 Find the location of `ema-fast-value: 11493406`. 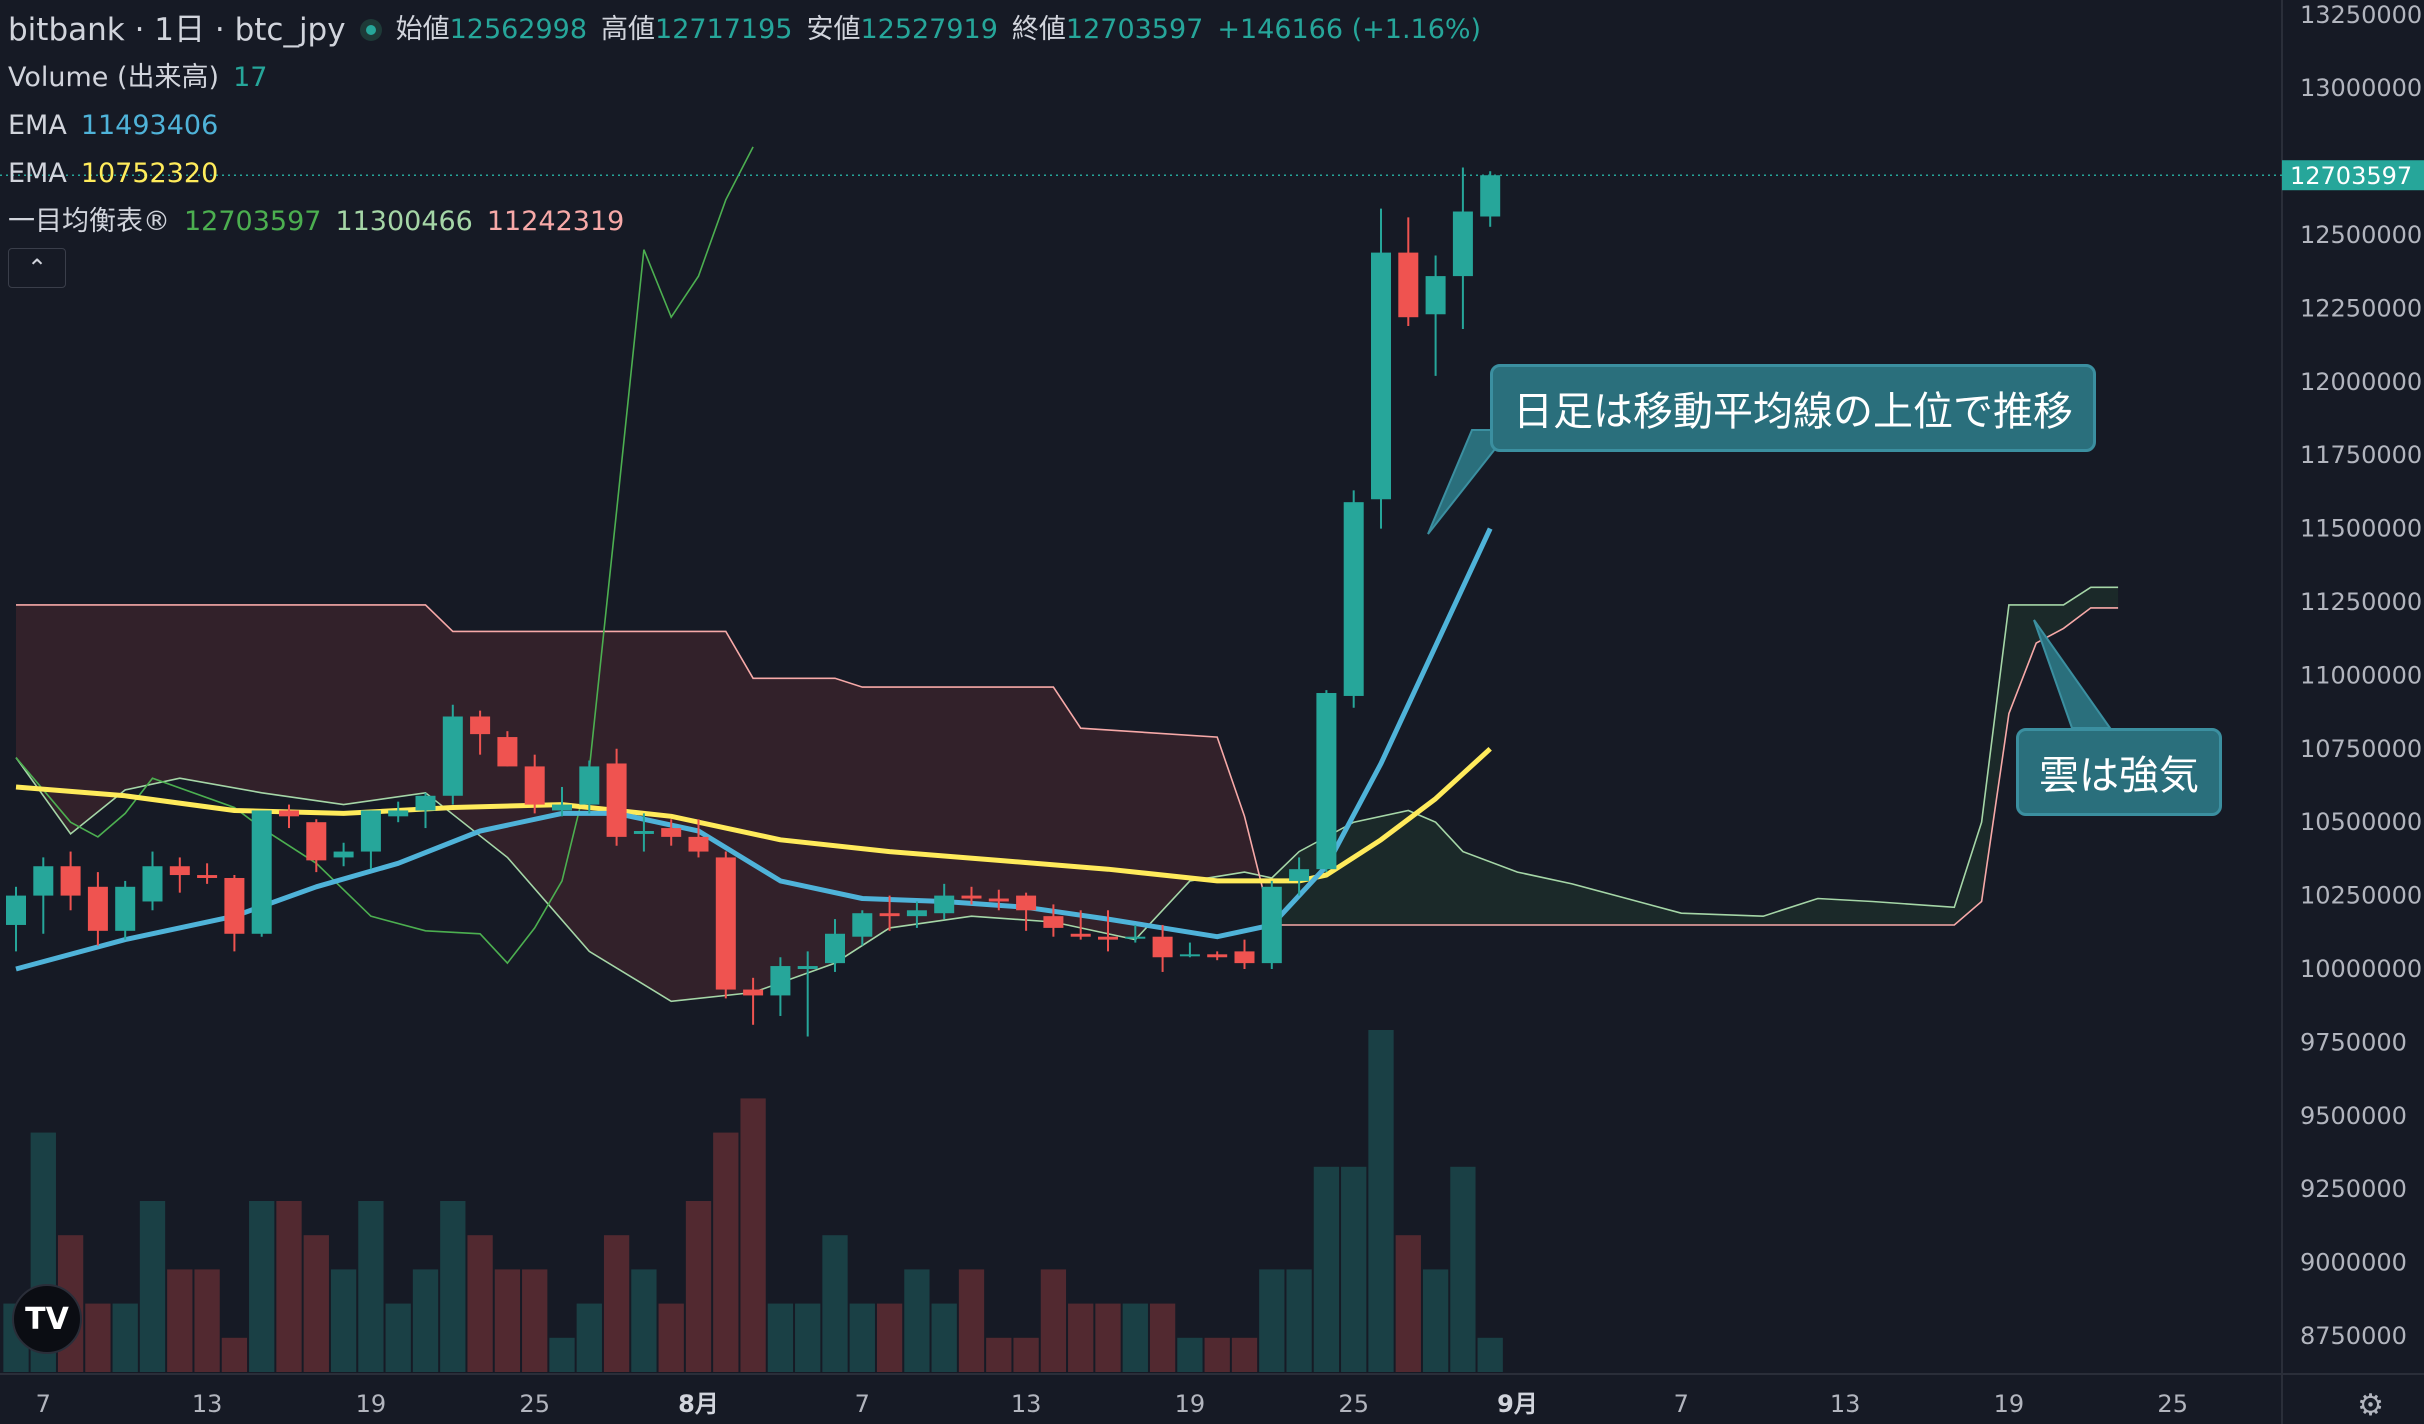

ema-fast-value: 11493406 is located at coordinates (149, 125).